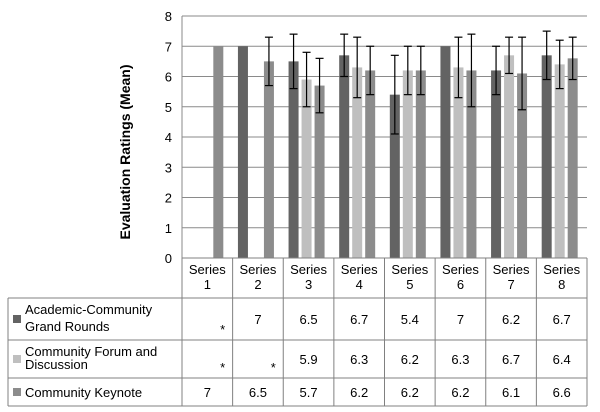  I want to click on y-tick-label: 5, so click(168, 107).